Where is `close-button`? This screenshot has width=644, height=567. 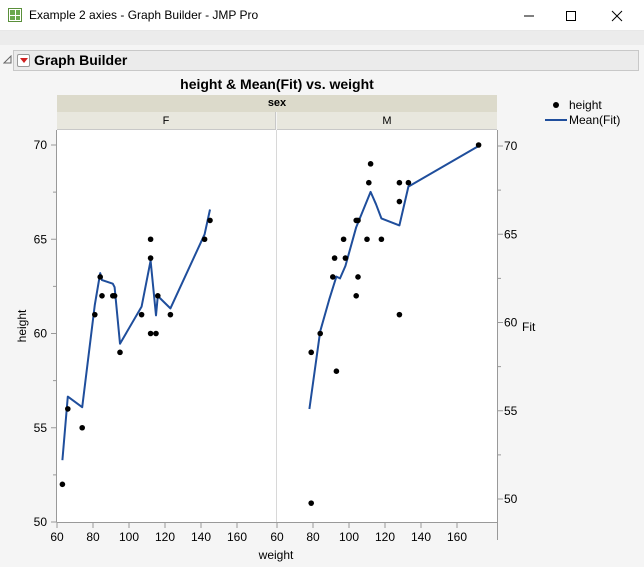
close-button is located at coordinates (617, 15).